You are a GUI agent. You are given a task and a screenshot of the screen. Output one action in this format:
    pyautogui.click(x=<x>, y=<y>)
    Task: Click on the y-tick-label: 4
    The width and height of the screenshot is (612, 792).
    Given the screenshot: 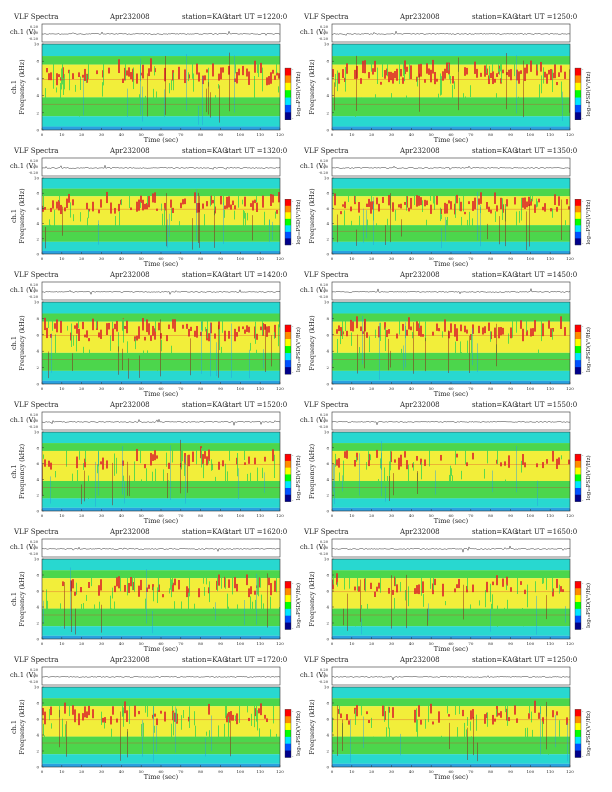 What is the action you would take?
    pyautogui.click(x=327, y=223)
    